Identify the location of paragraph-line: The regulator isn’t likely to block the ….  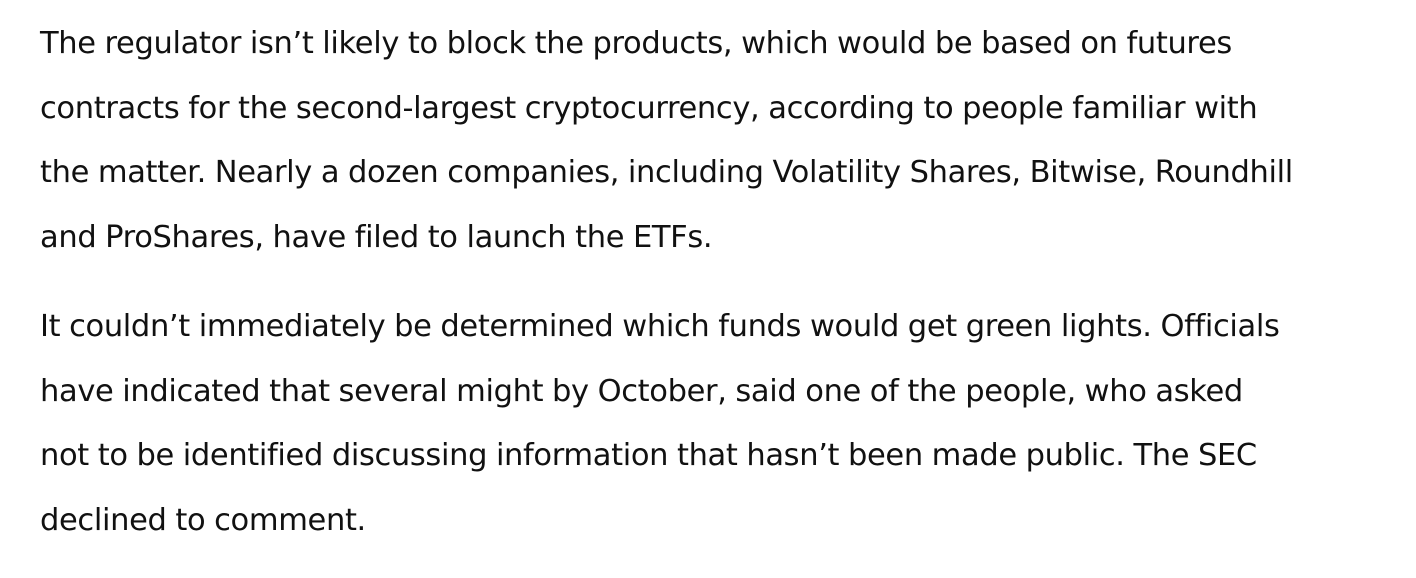
(636, 43).